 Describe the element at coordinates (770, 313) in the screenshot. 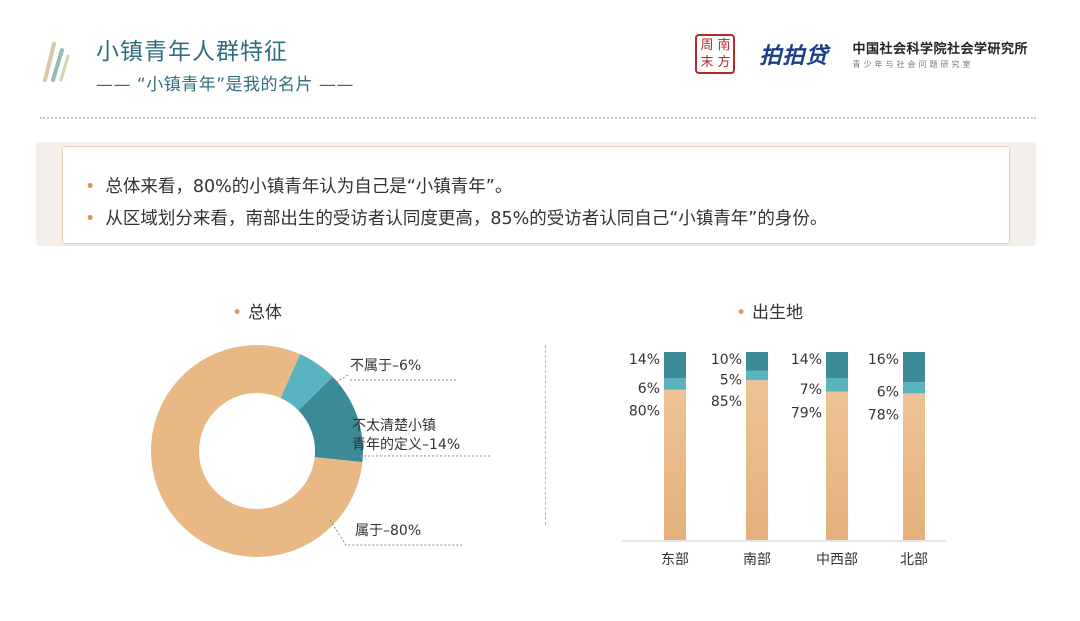

I see `bar-section-title: • 出生地` at that location.